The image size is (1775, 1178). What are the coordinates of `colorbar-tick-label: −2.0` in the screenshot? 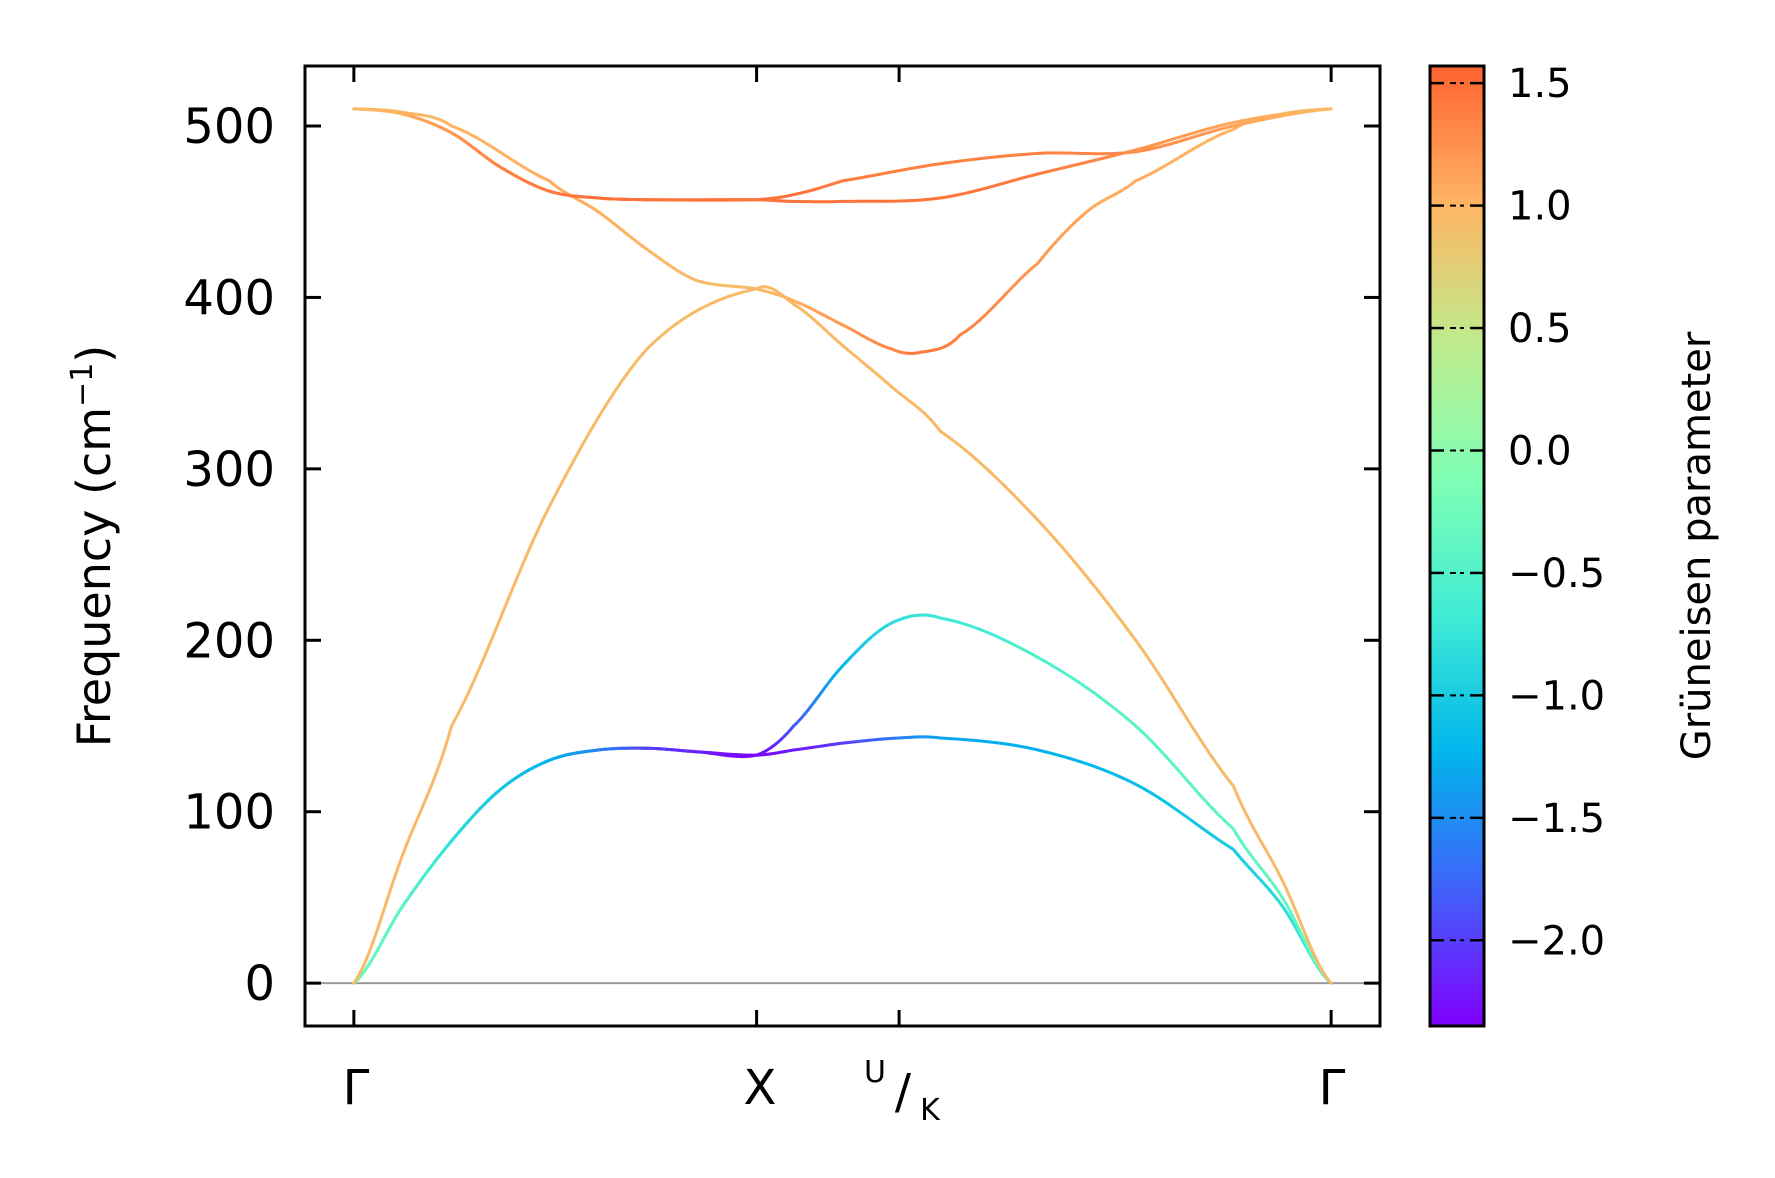 It's located at (1556, 941).